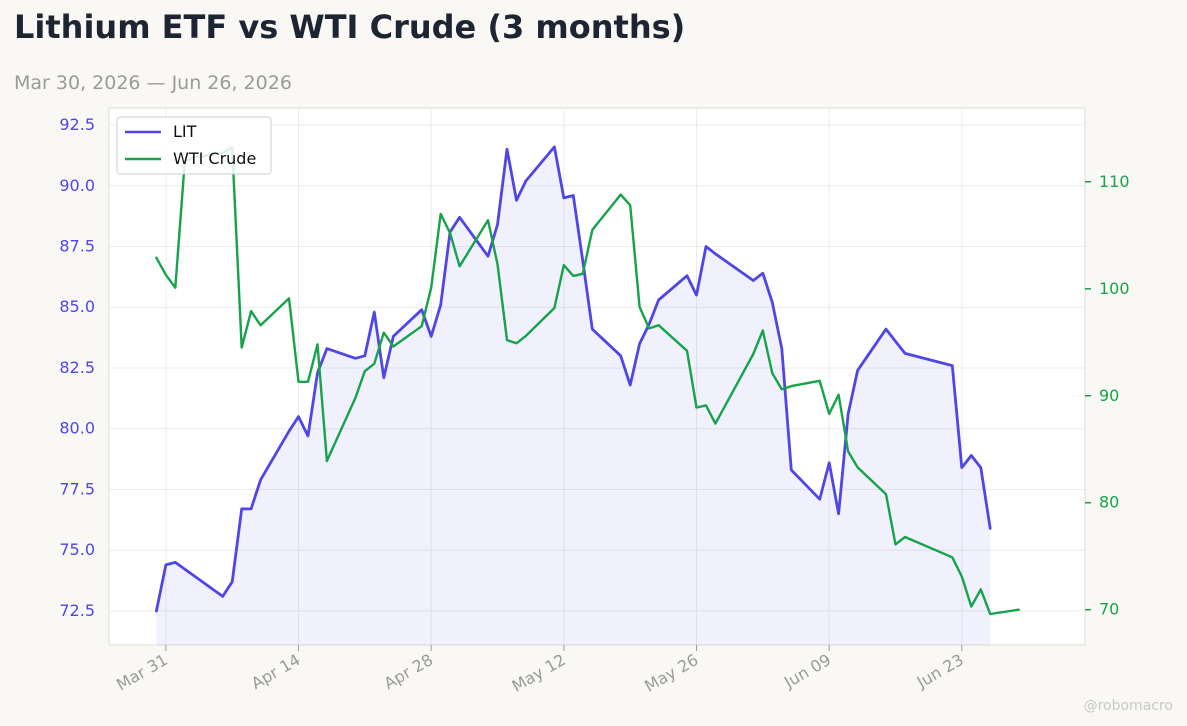 Image resolution: width=1187 pixels, height=726 pixels. Describe the element at coordinates (77, 428) in the screenshot. I see `y-left-tick-label: 80.0` at that location.